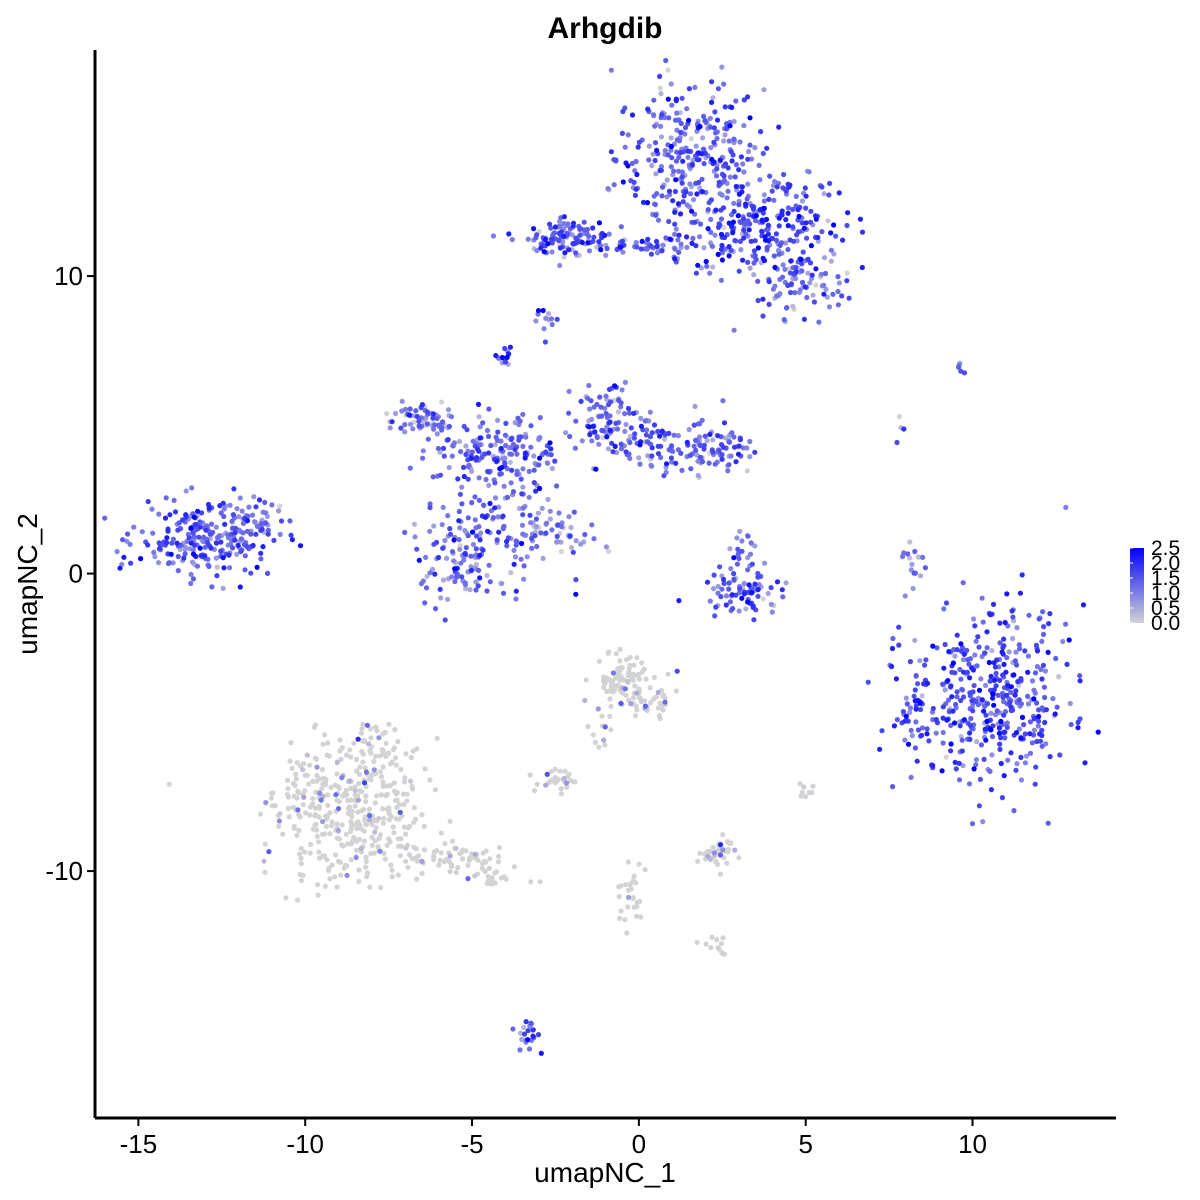 This screenshot has height=1200, width=1200. Describe the element at coordinates (1165, 578) in the screenshot. I see `legend-label: 1.5` at that location.